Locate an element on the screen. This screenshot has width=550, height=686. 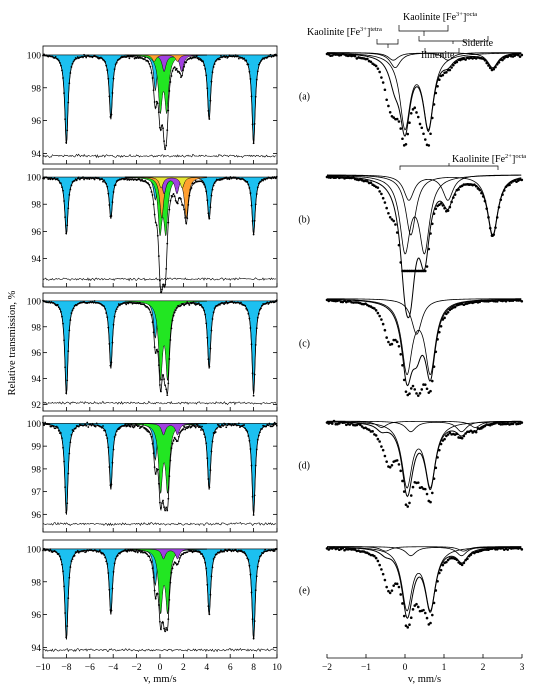
doublet-component is located at coordinates (166, 182).